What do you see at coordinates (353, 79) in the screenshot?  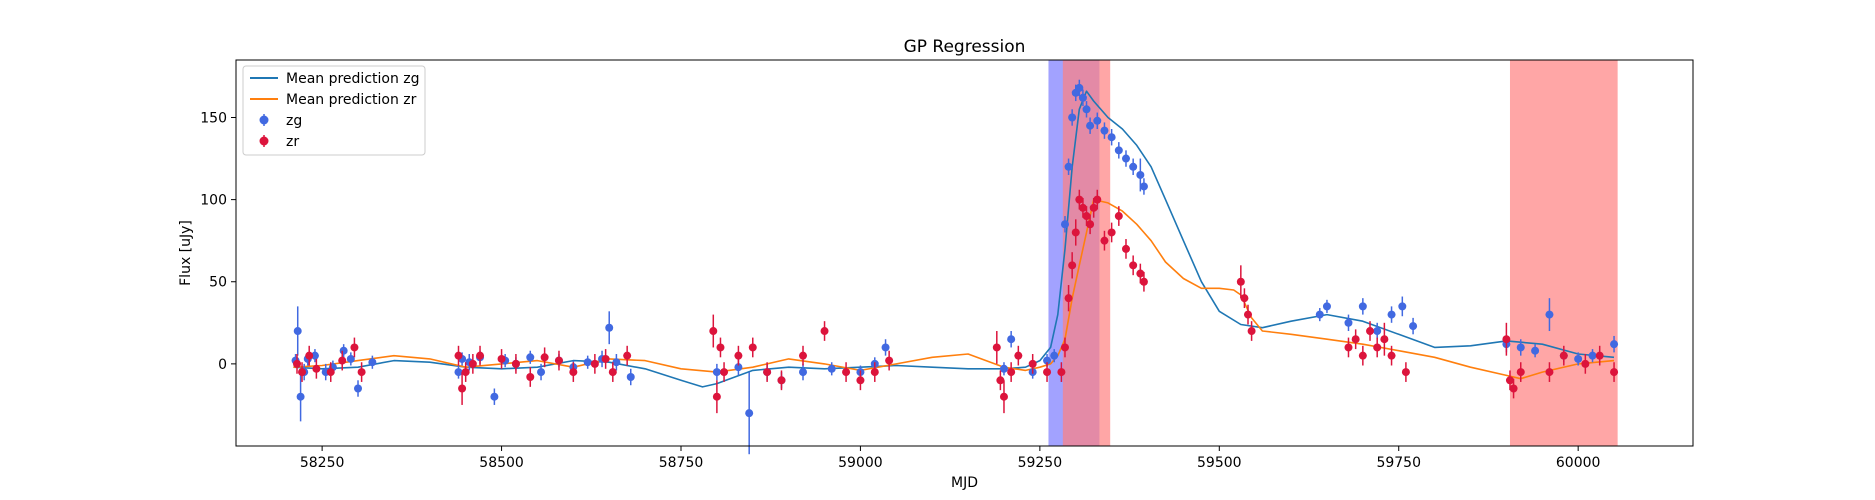 I see `legend-label-zg-line: Mean prediction zg` at bounding box center [353, 79].